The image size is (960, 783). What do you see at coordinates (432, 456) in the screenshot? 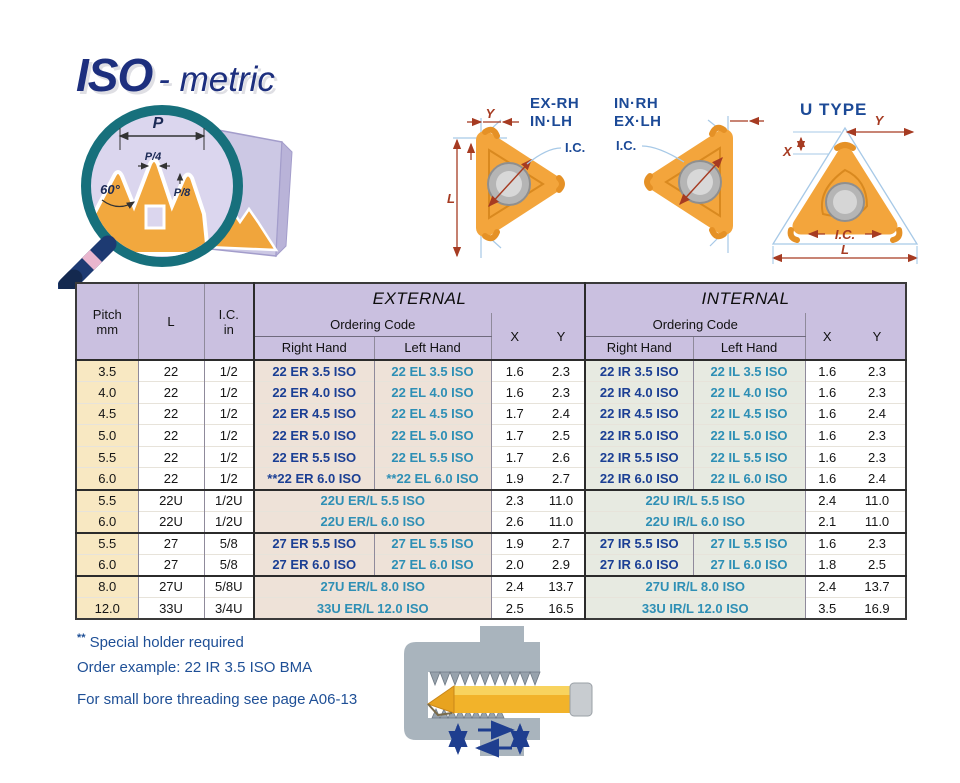
I see `cell-ext-lh: 22 EL 5.5 ISO` at bounding box center [432, 456].